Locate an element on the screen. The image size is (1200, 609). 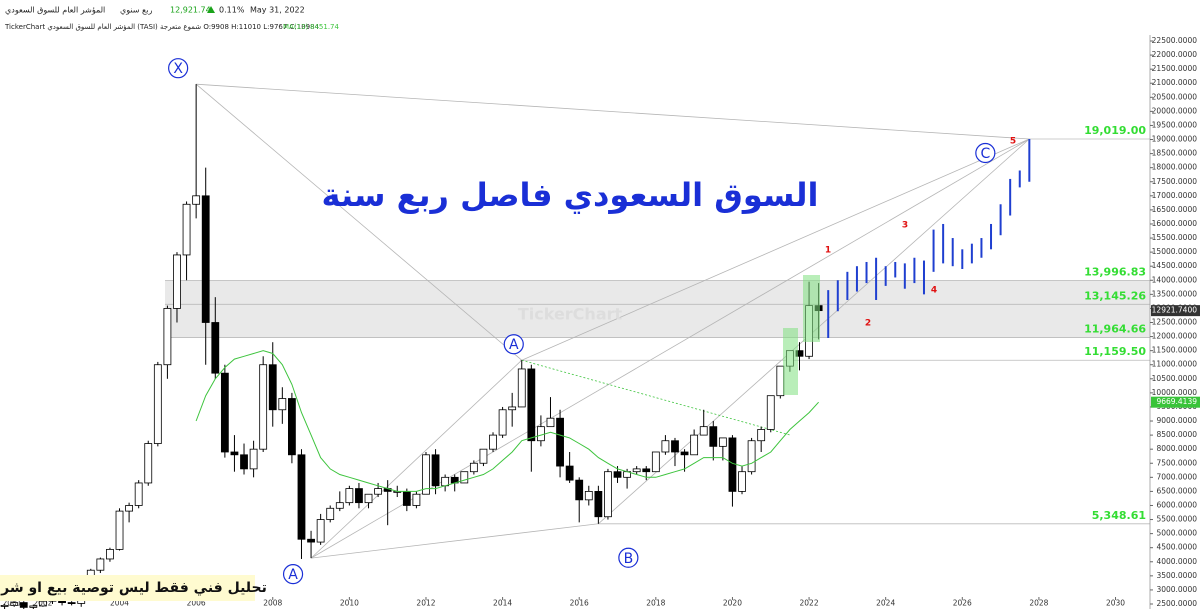
period: ربع سنوي is located at coordinates (136, 10).